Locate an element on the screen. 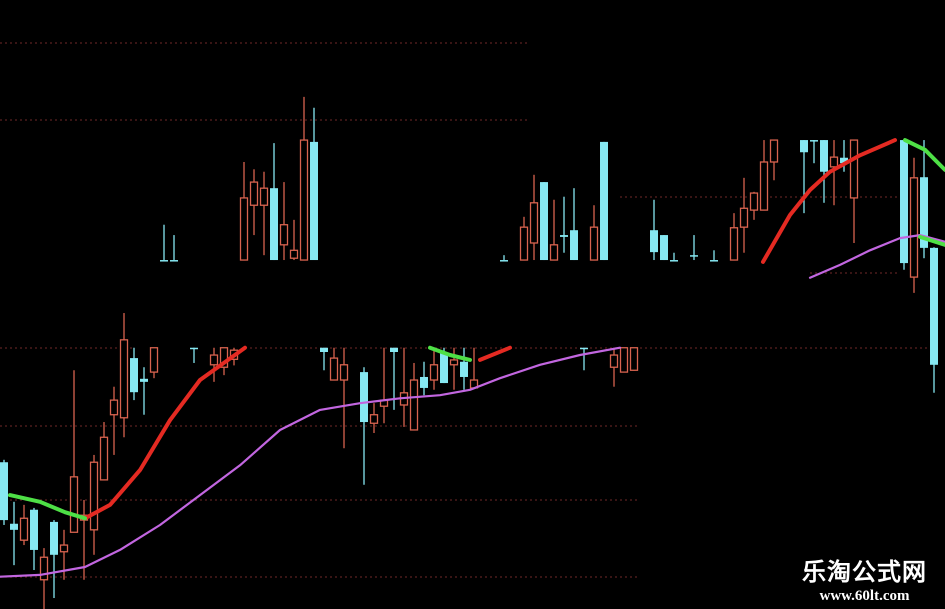  watermark: 乐淘公式网 www.60lt.com is located at coordinates (864, 581).